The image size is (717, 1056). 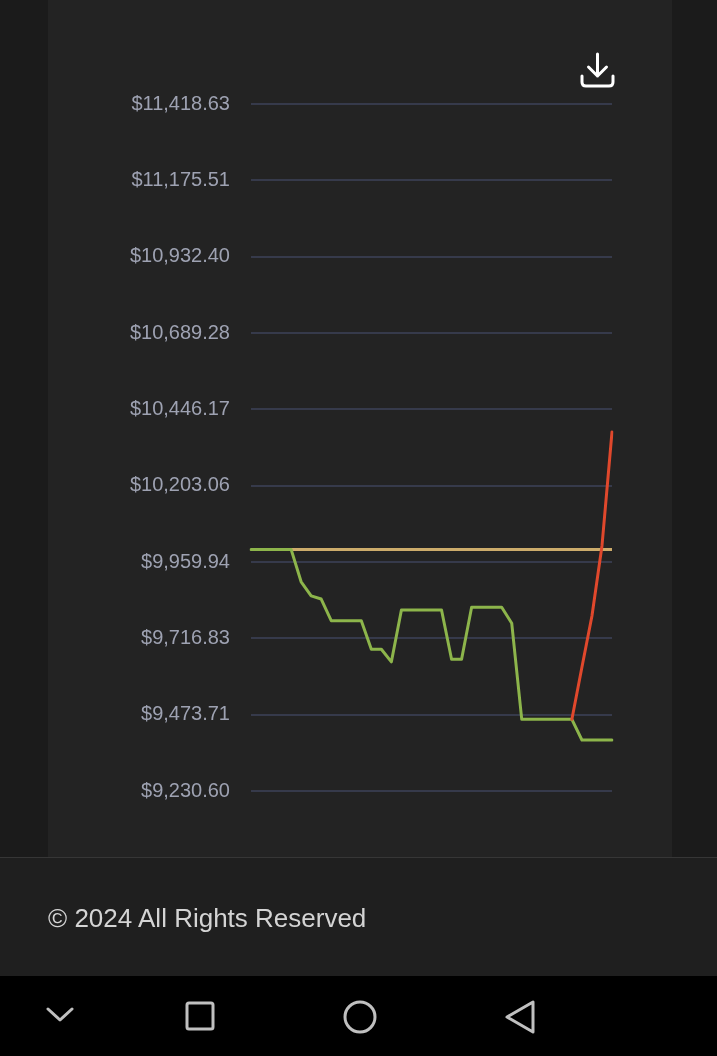 I want to click on text: © 2024 All Rights Reserved, so click(x=207, y=918).